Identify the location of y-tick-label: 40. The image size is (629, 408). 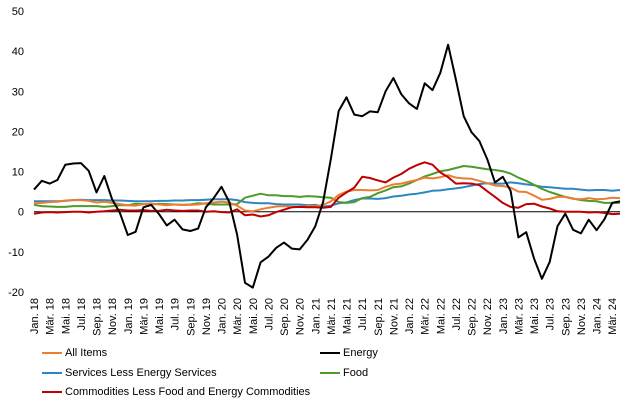
(18, 52).